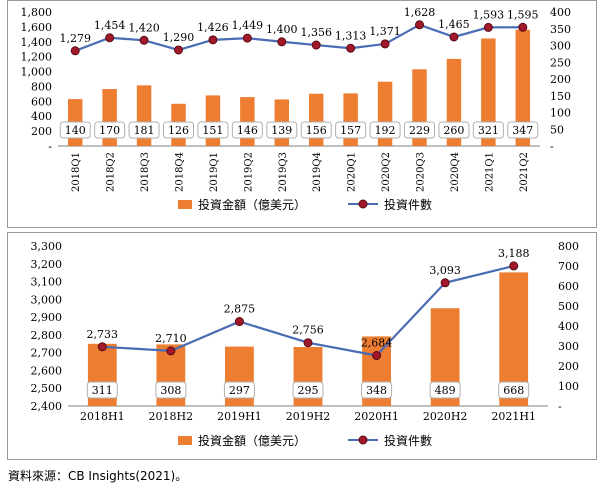 This screenshot has width=600, height=491. Describe the element at coordinates (524, 172) in the screenshot. I see `category-label: 2021Q2` at that location.